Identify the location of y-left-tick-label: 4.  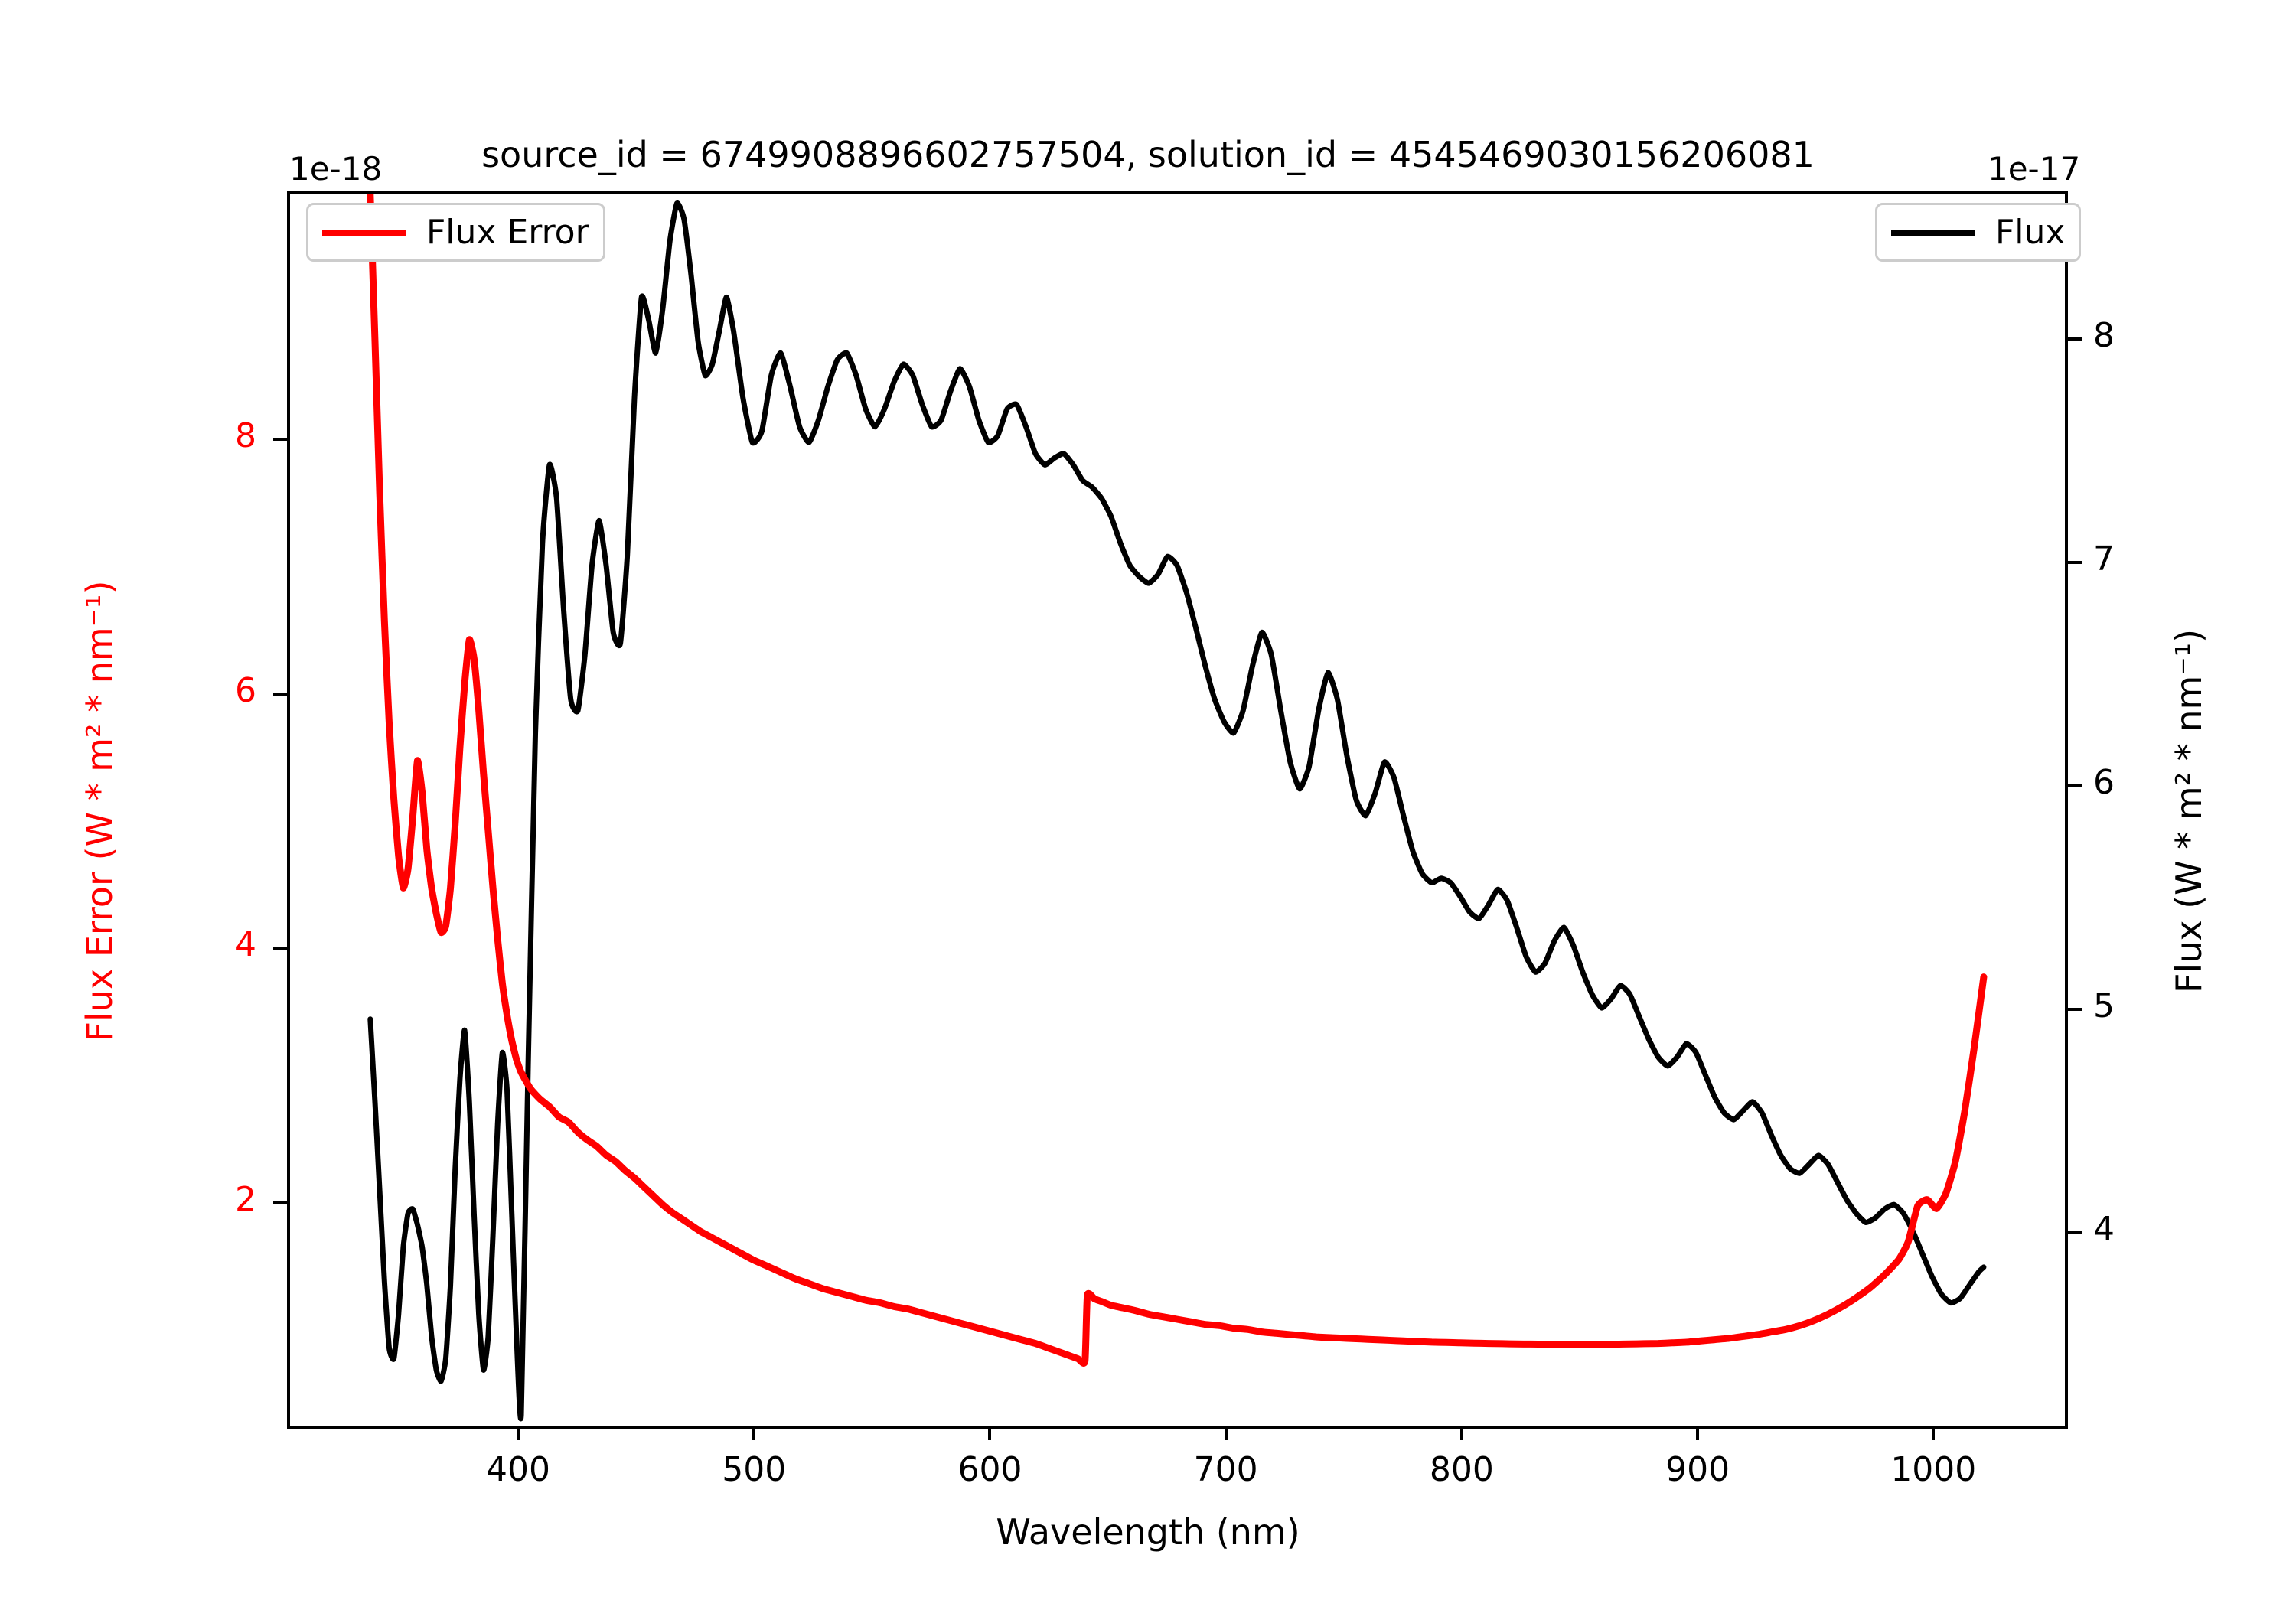
(245, 945).